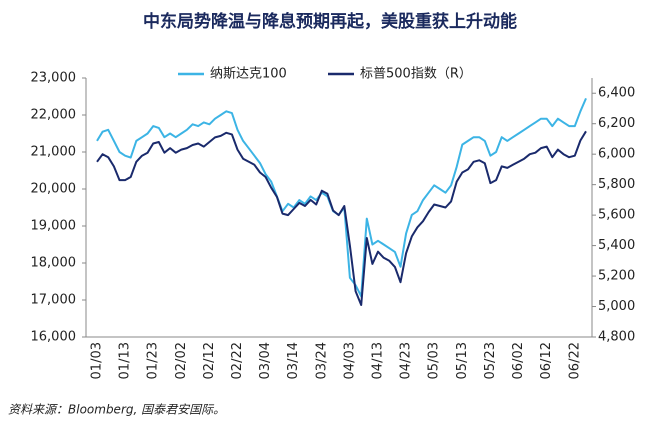 The image size is (660, 426). I want to click on x-tick-label: 02/22, so click(237, 360).